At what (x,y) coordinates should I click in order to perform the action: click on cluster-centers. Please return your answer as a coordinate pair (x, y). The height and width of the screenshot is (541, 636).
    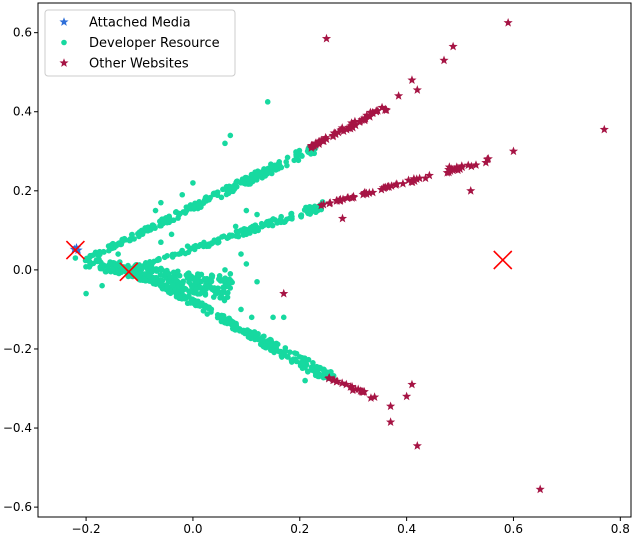
    Looking at the image, I should click on (289, 261).